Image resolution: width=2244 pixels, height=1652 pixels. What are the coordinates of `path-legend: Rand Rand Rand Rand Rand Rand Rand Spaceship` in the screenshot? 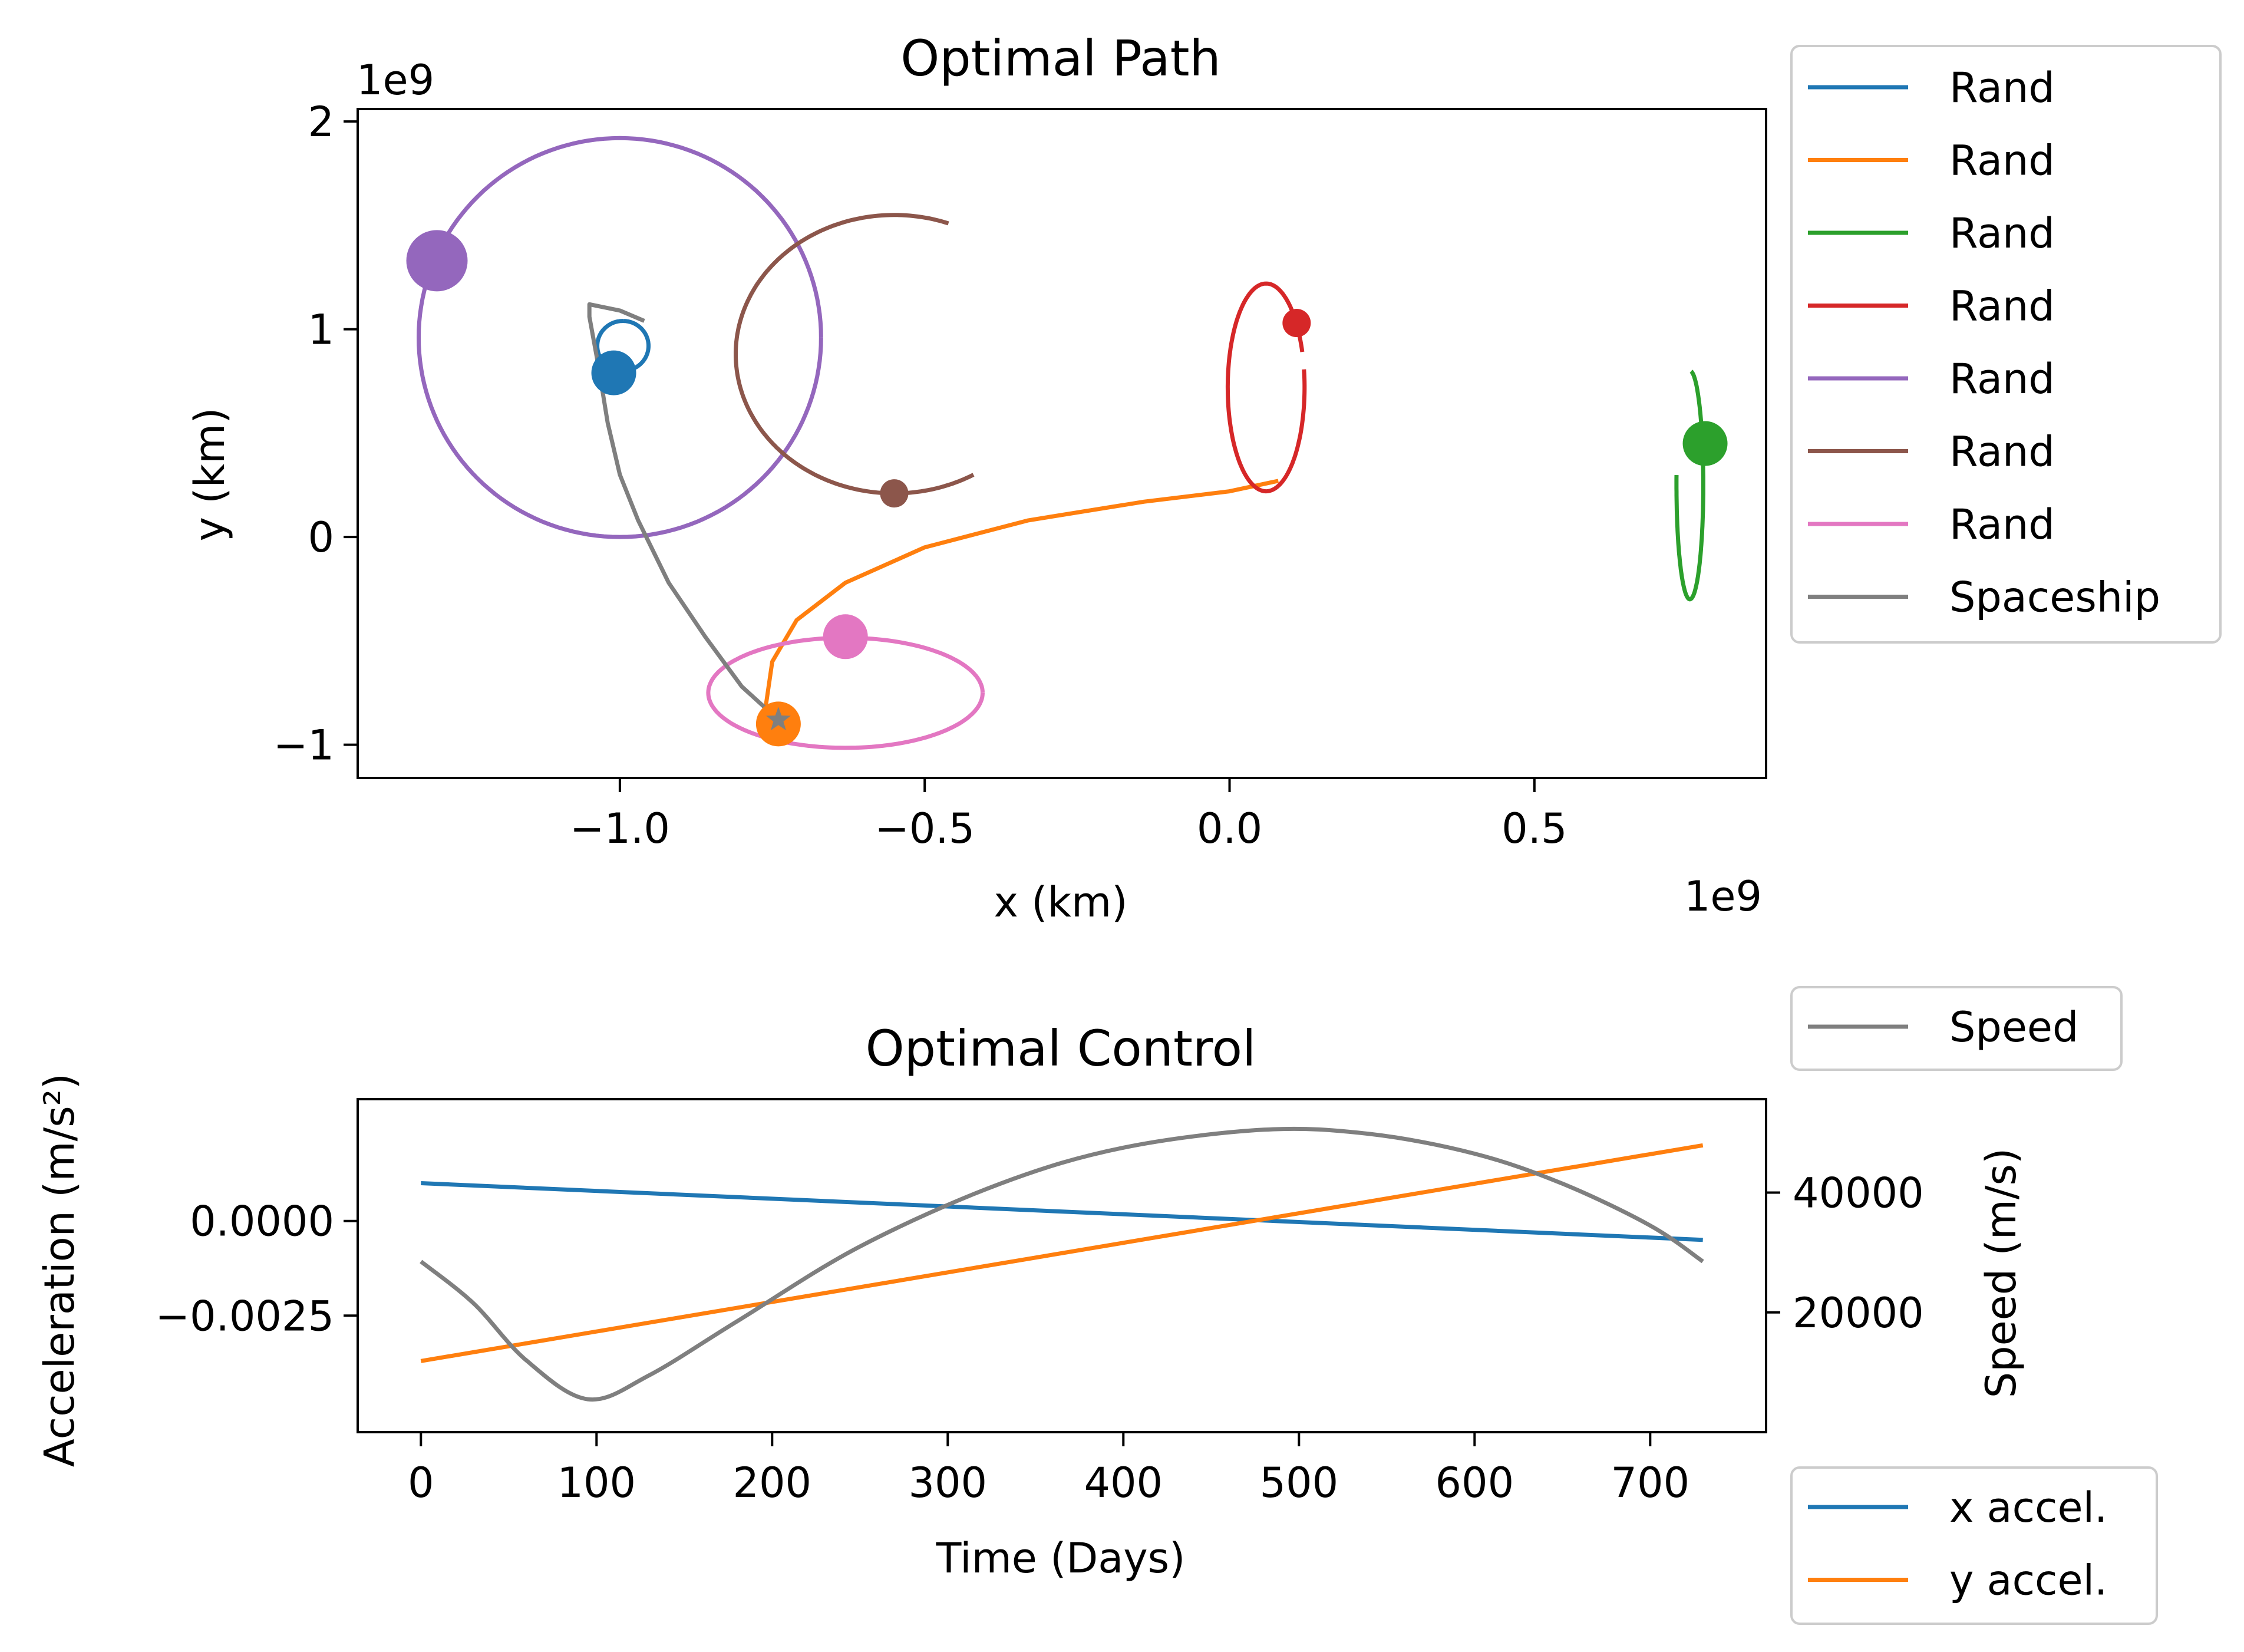 It's located at (2006, 344).